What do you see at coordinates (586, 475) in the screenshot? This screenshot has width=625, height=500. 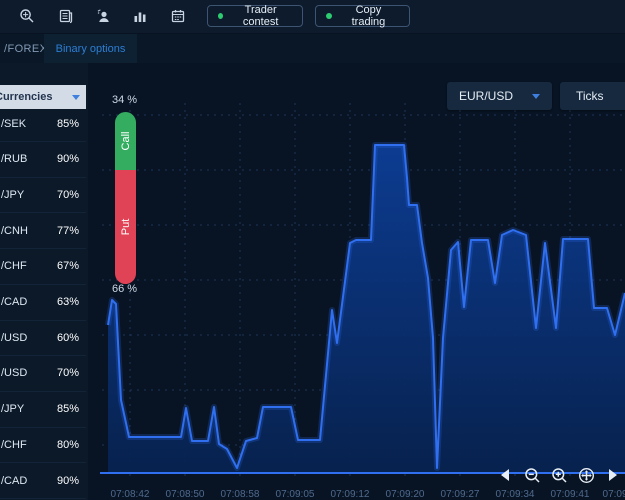 I see `pan-icon` at bounding box center [586, 475].